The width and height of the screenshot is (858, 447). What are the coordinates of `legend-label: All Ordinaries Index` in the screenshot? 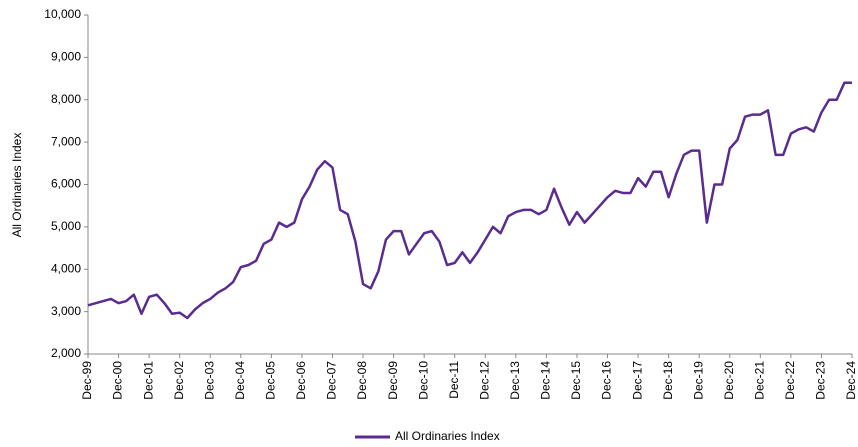 It's located at (447, 436).